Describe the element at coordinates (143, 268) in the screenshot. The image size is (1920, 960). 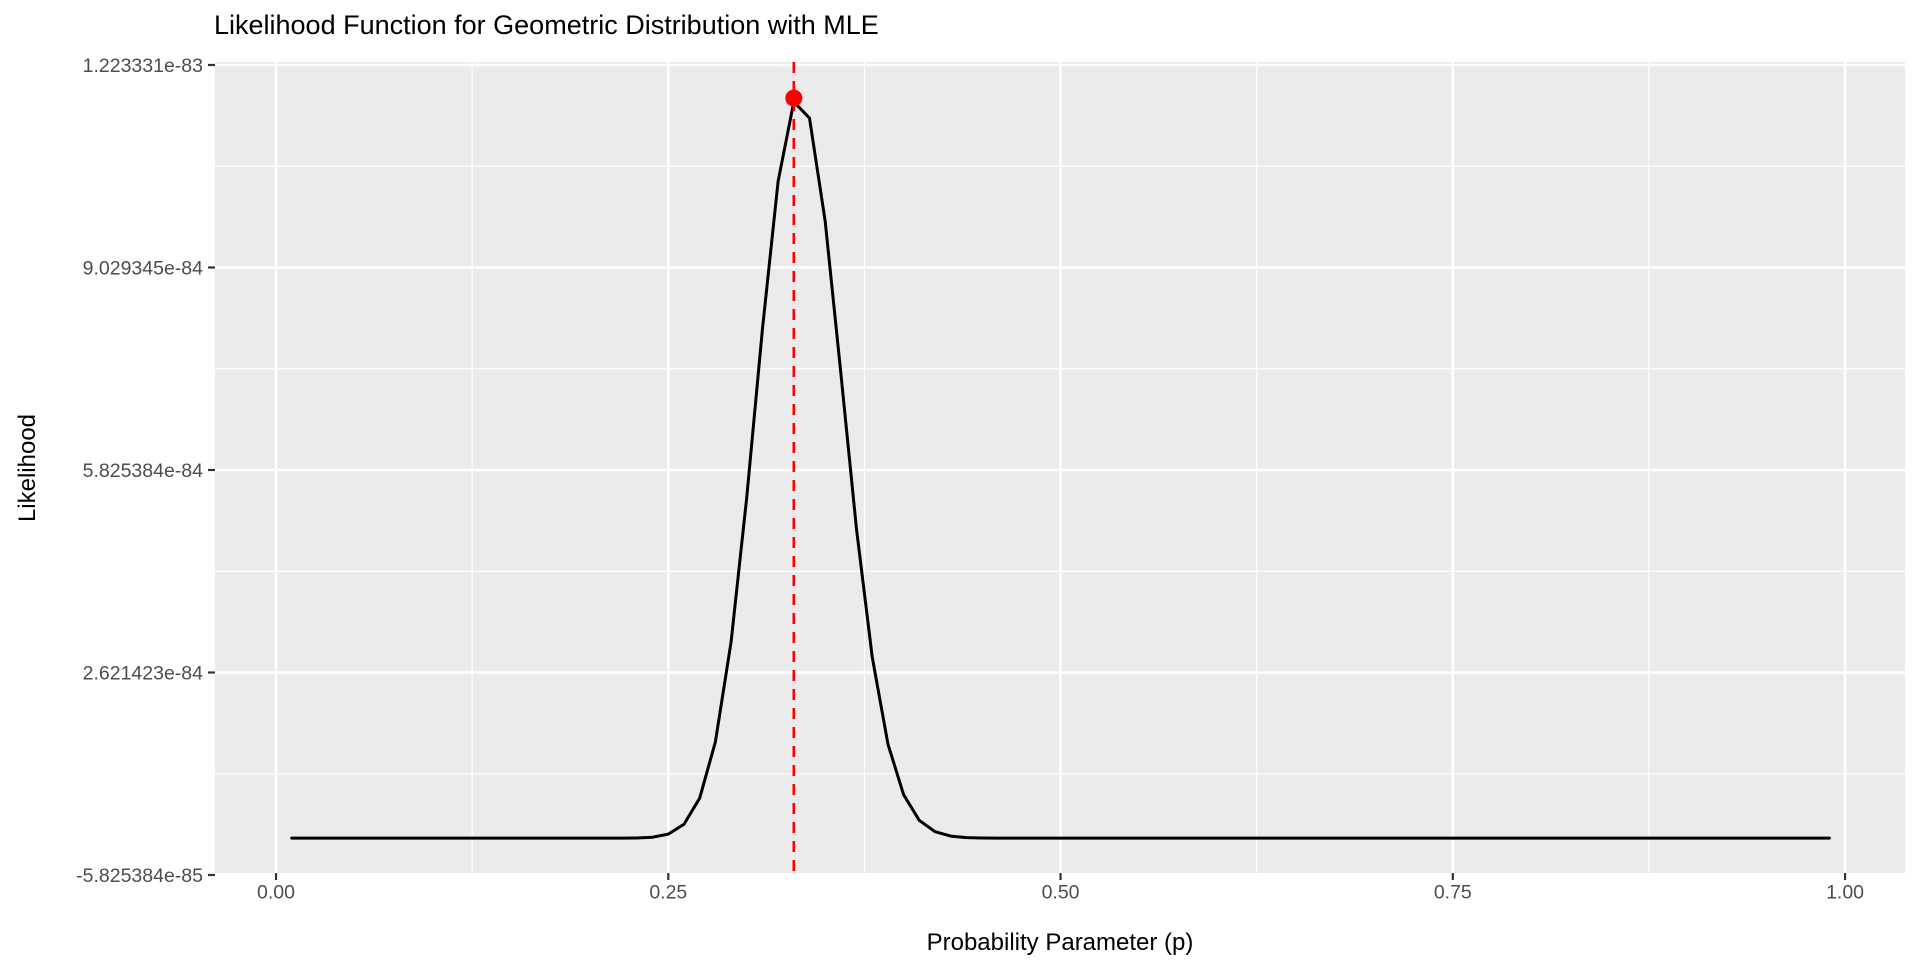
I see `y-tick-label: 9.029345e-84` at that location.